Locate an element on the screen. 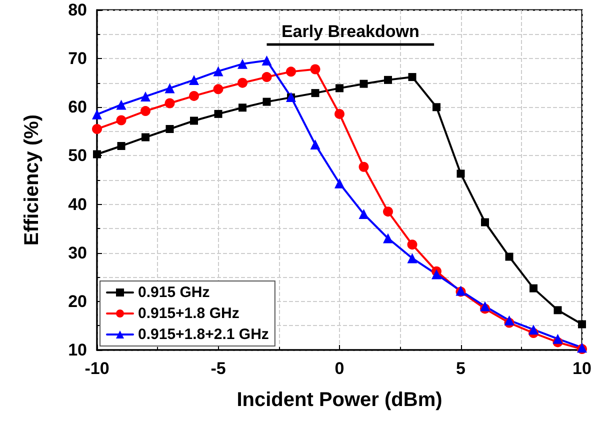  y-tick-label: 60 is located at coordinates (77, 107).